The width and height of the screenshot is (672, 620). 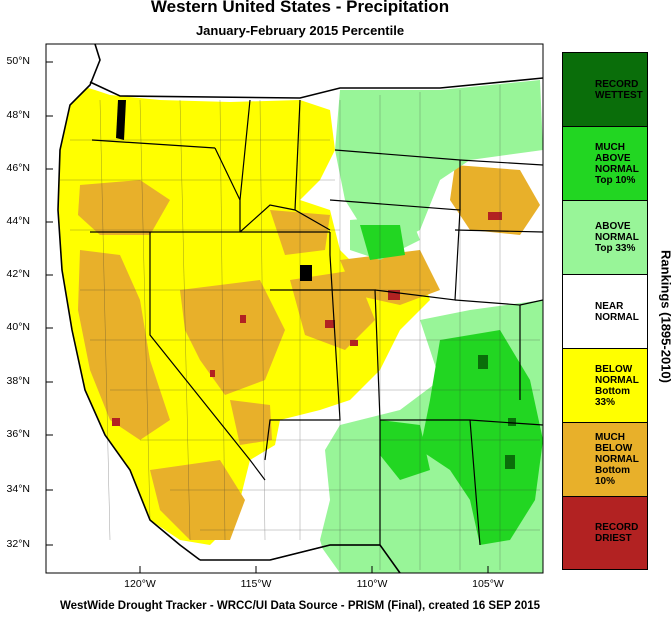 I want to click on much-below-nevada, so click(x=232, y=337).